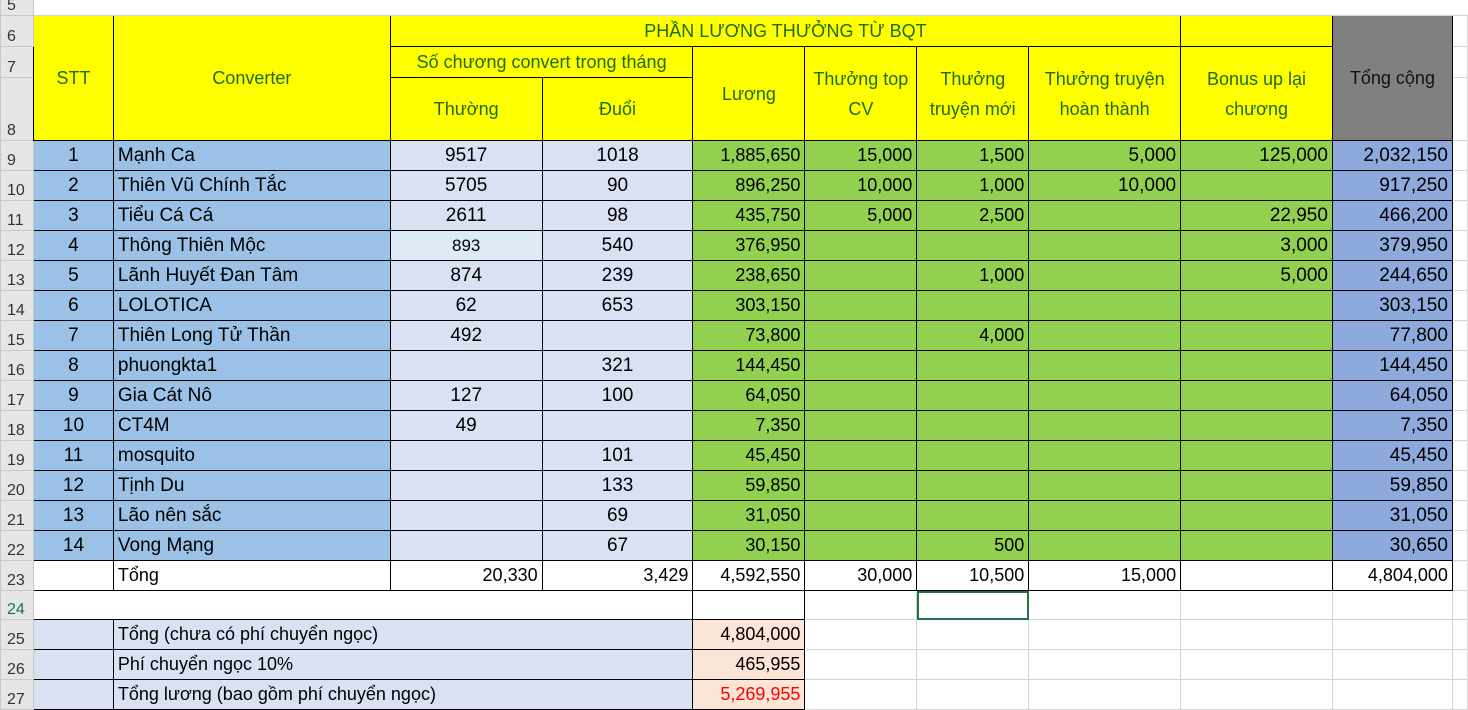 This screenshot has width=1468, height=710. Describe the element at coordinates (1392, 545) in the screenshot. I see `tong-cong-cell: 30,650` at that location.